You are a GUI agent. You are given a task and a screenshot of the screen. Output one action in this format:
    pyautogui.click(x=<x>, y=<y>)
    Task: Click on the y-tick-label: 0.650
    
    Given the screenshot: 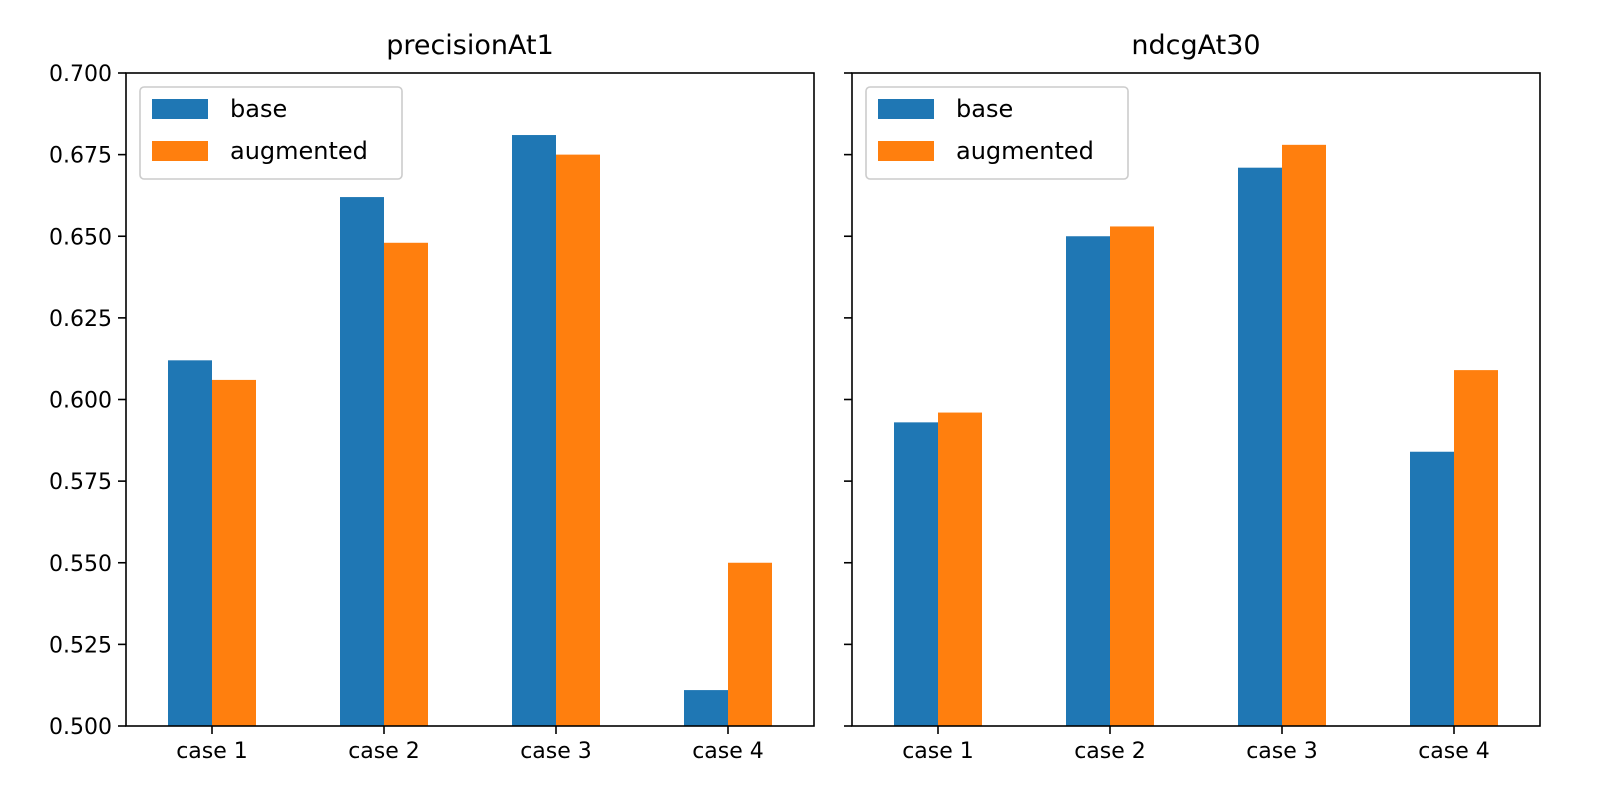 What is the action you would take?
    pyautogui.click(x=80, y=237)
    